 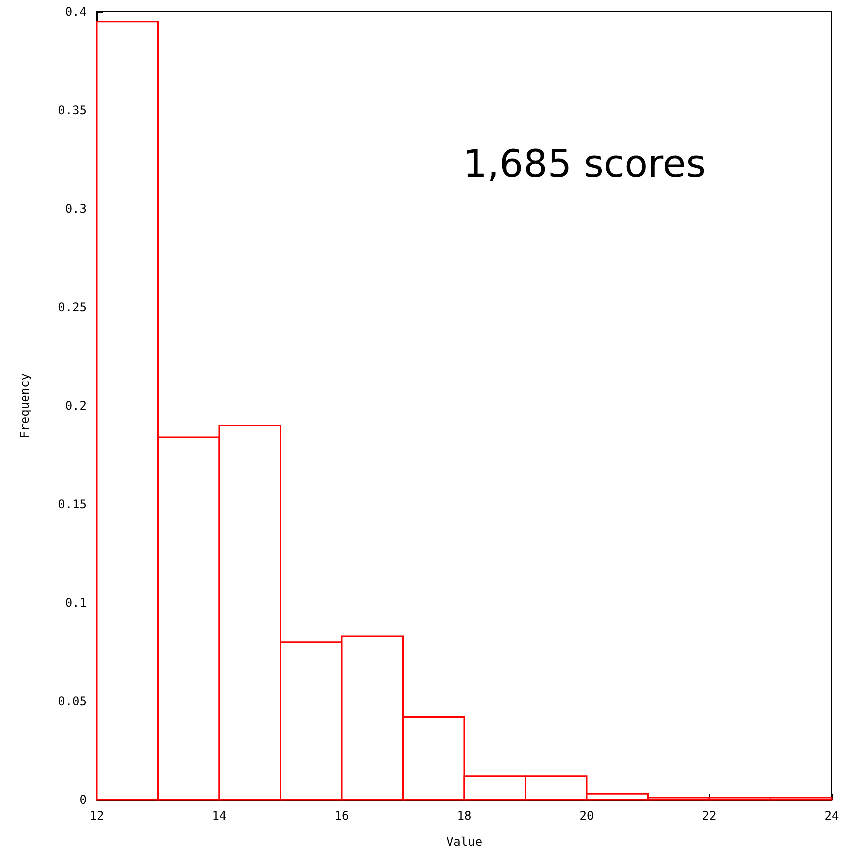 What do you see at coordinates (76, 209) in the screenshot?
I see `y-tick-label: 0.3` at bounding box center [76, 209].